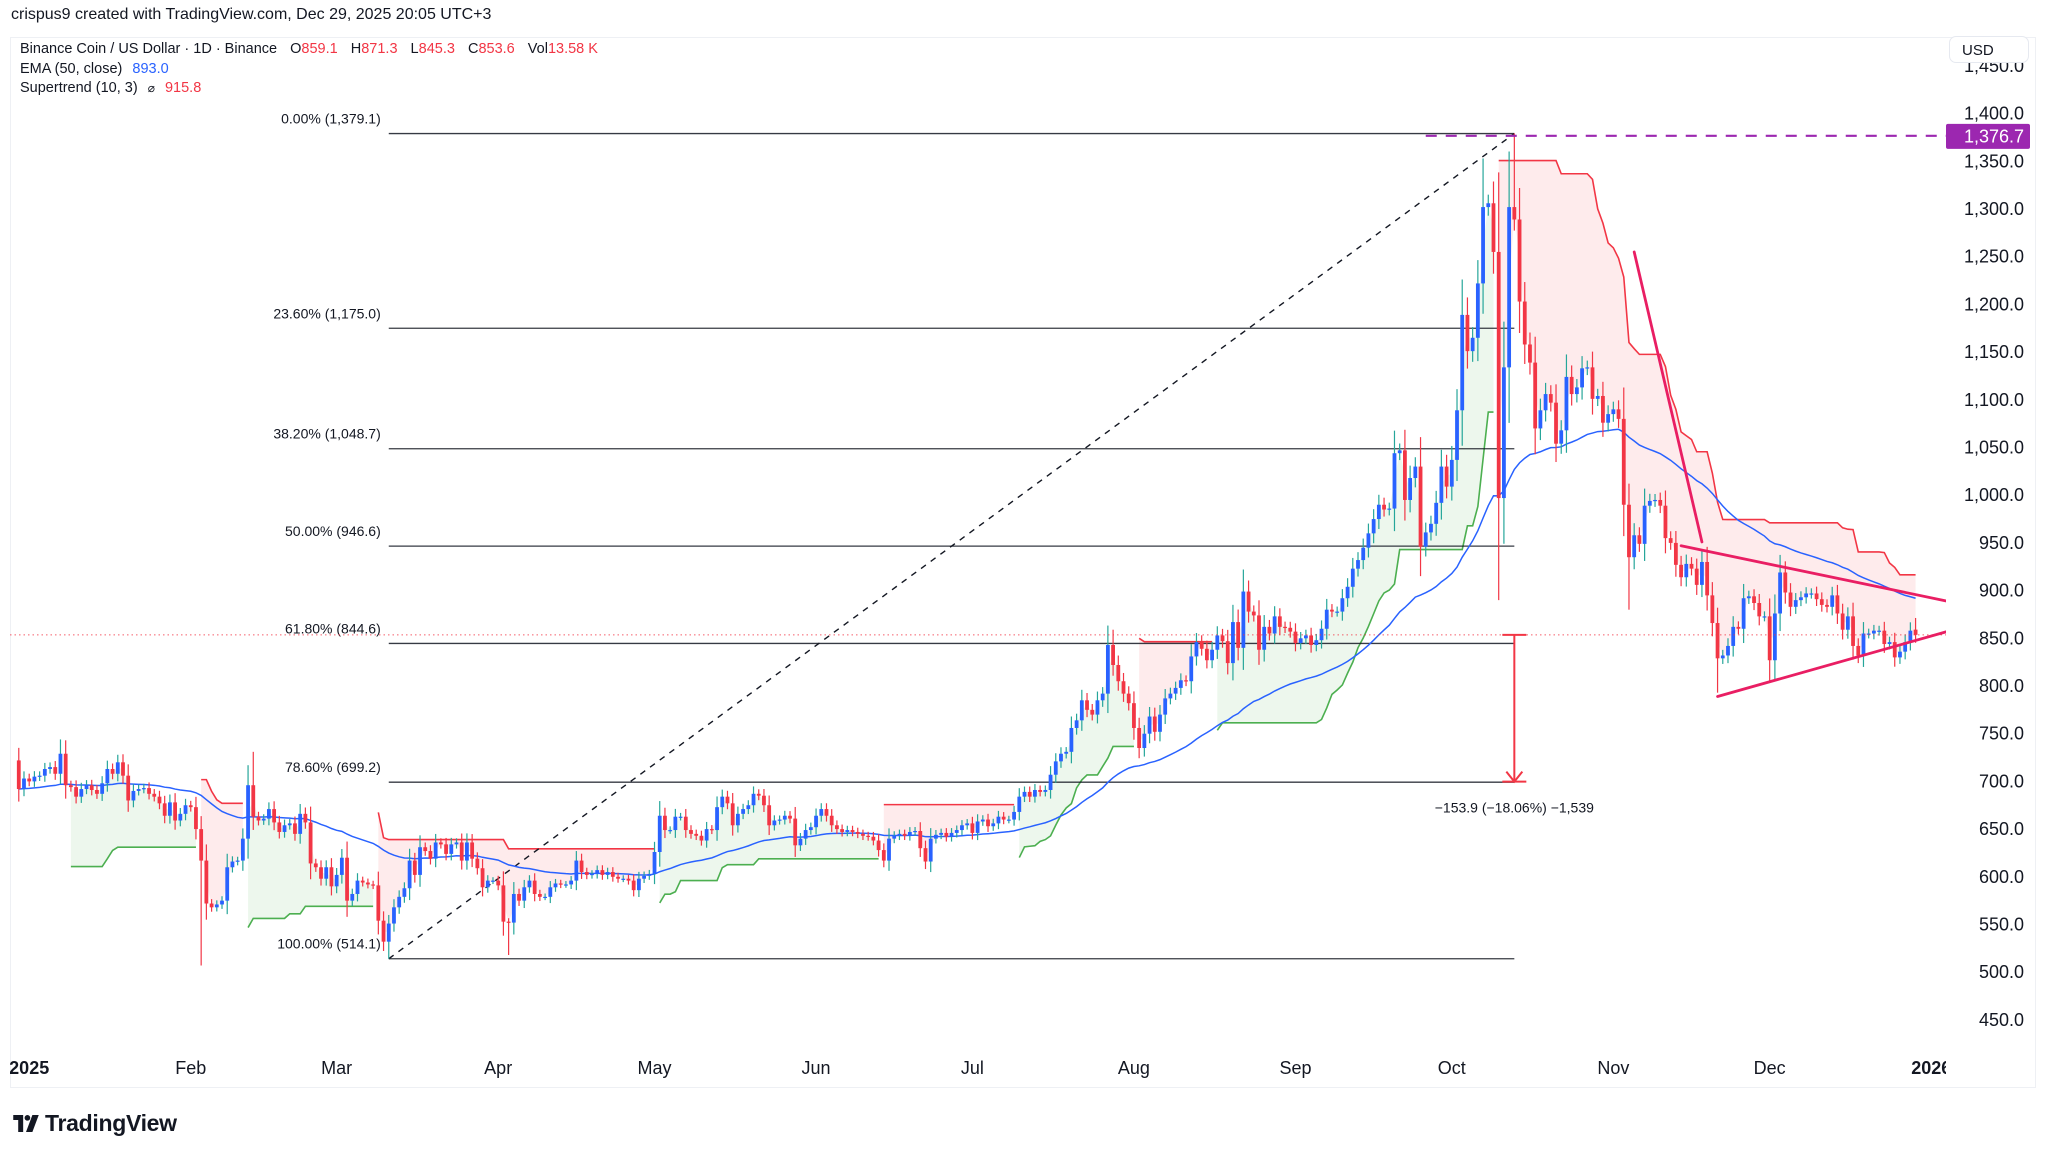 This screenshot has height=1158, width=2048. I want to click on ath-price-label-box, so click(1988, 136).